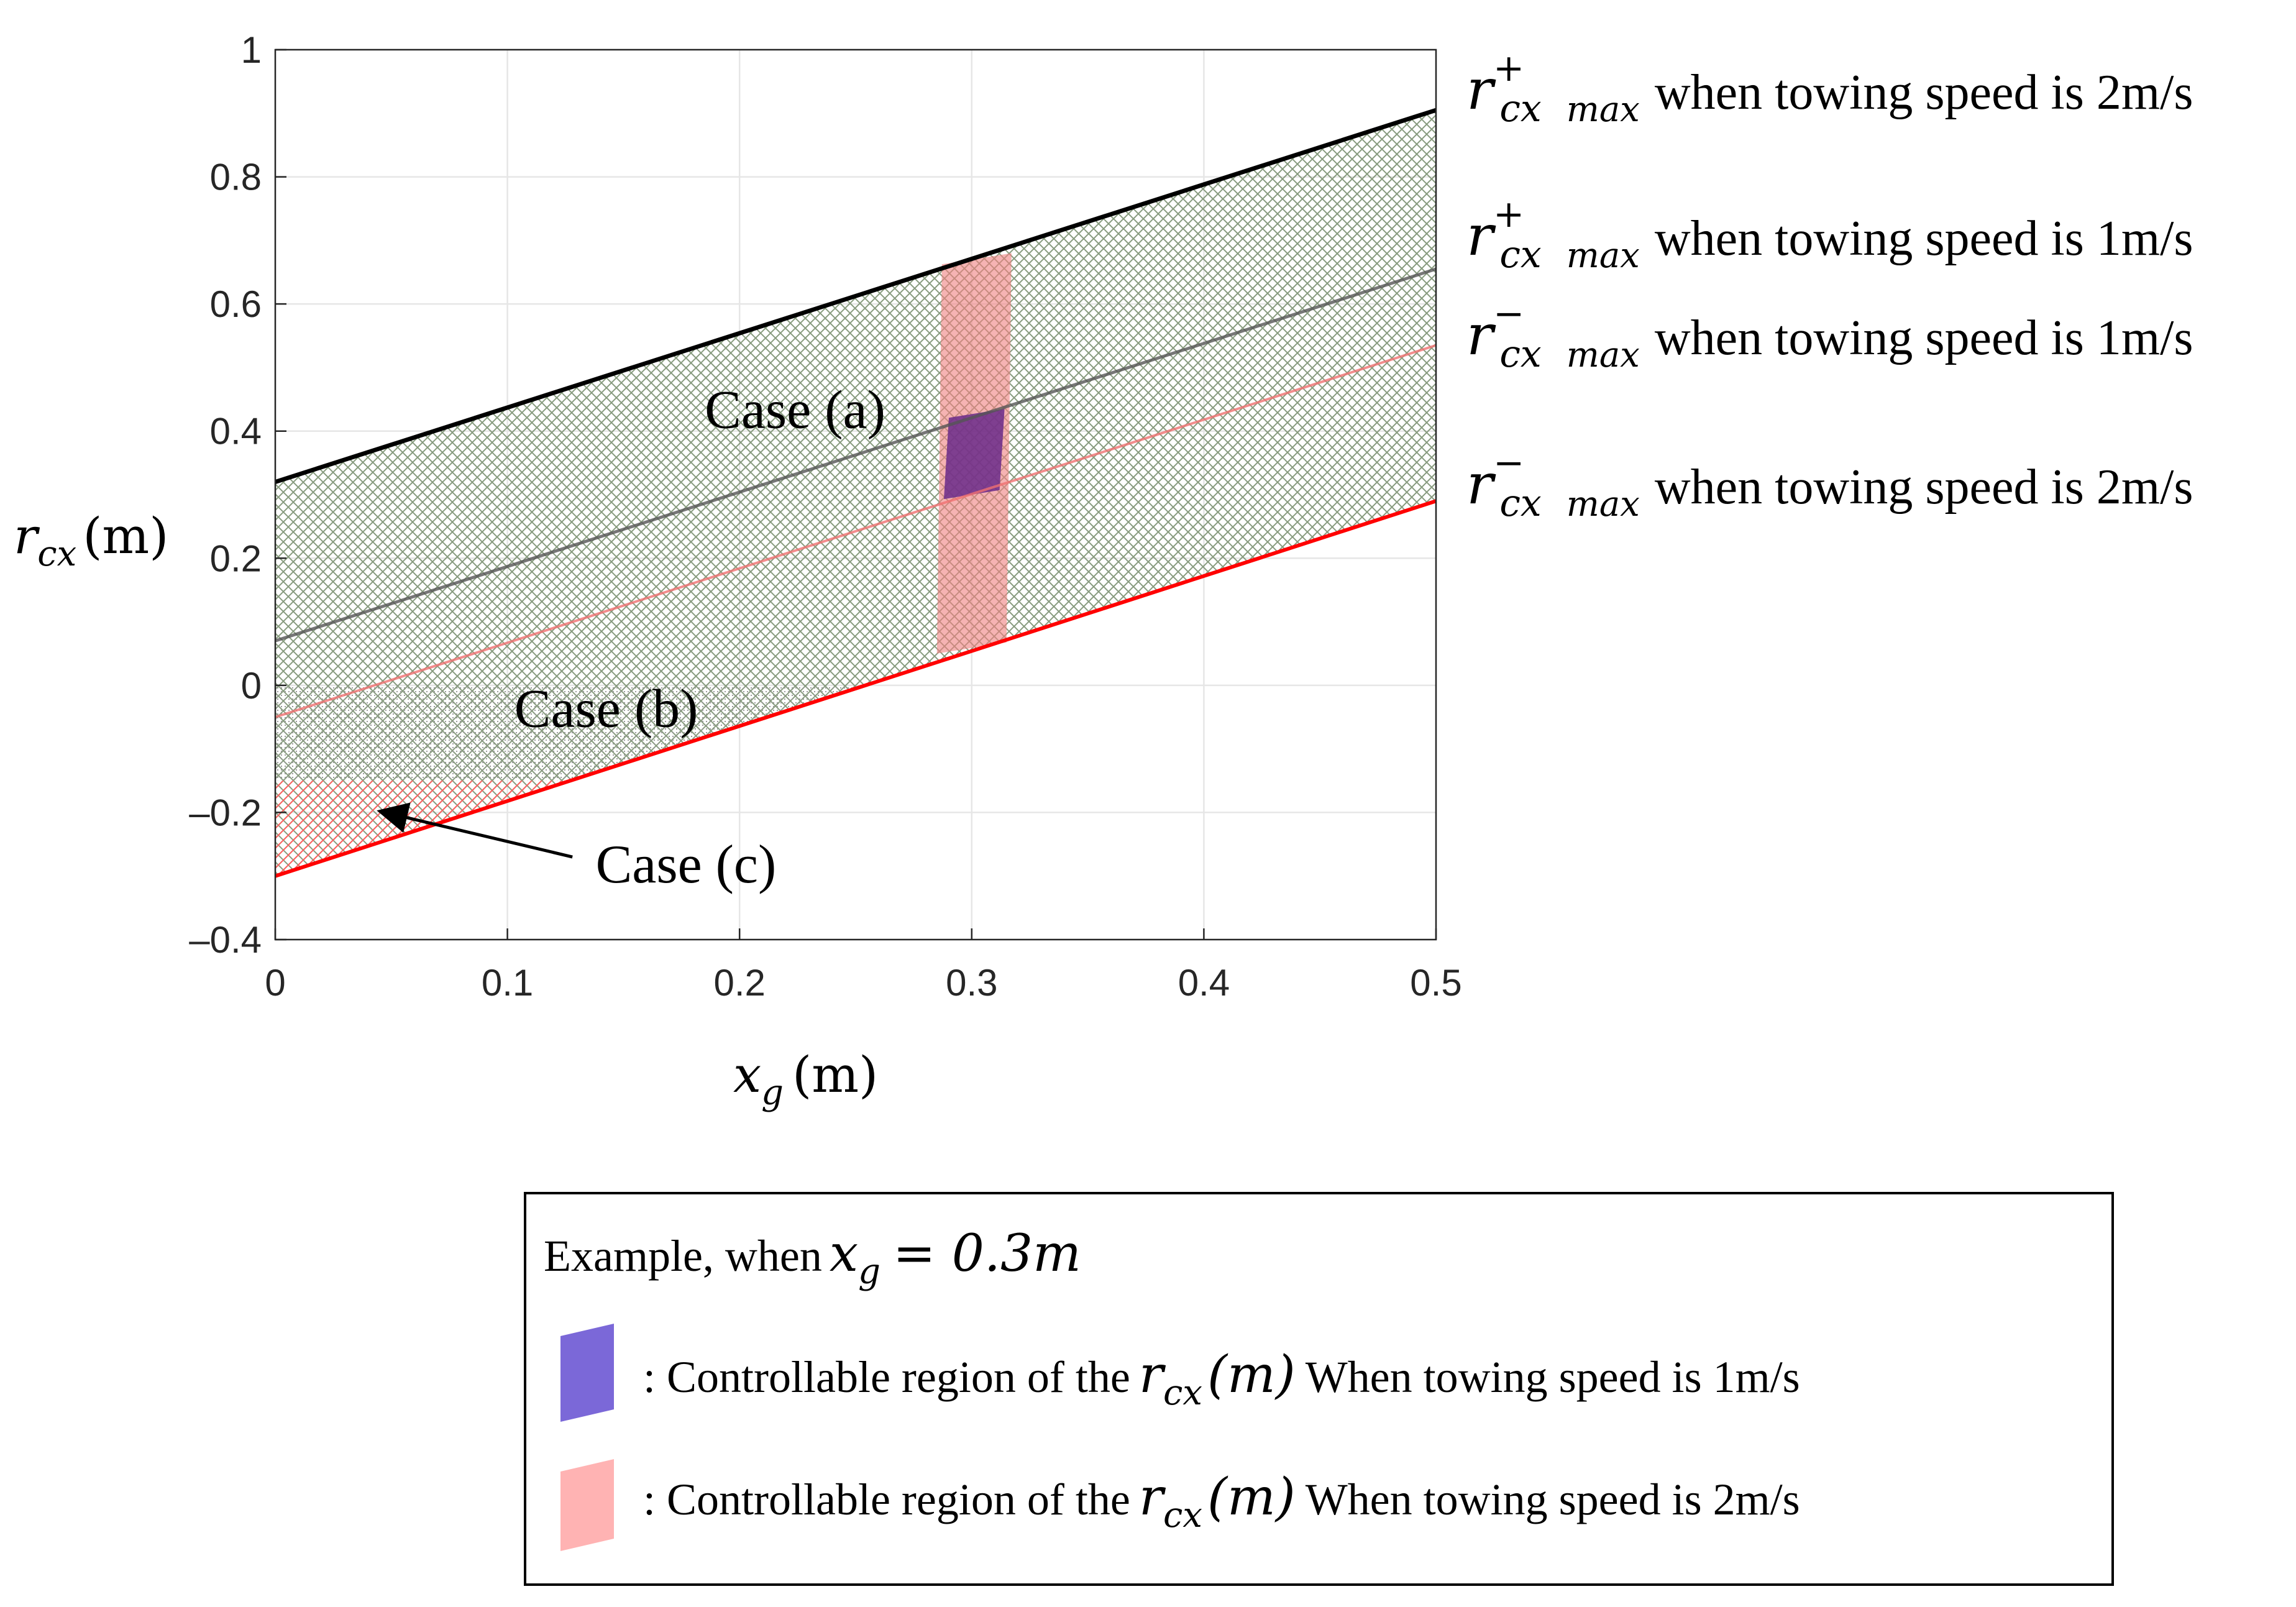 The image size is (2296, 1607). I want to click on y-tick-label-3: 0.2, so click(236, 558).